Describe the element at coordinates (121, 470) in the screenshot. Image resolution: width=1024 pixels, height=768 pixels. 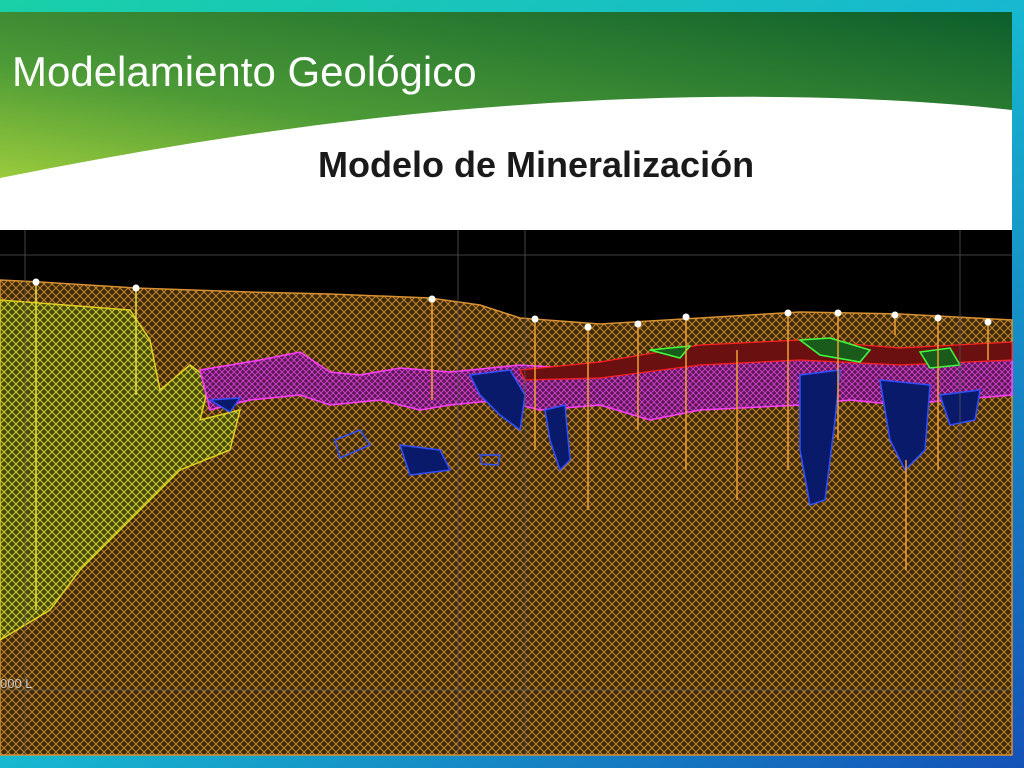
I see `oxide-zone` at that location.